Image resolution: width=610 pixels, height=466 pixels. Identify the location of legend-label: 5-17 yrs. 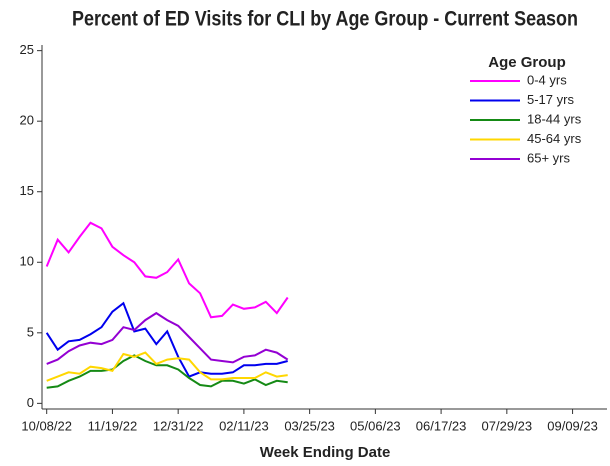
(550, 99).